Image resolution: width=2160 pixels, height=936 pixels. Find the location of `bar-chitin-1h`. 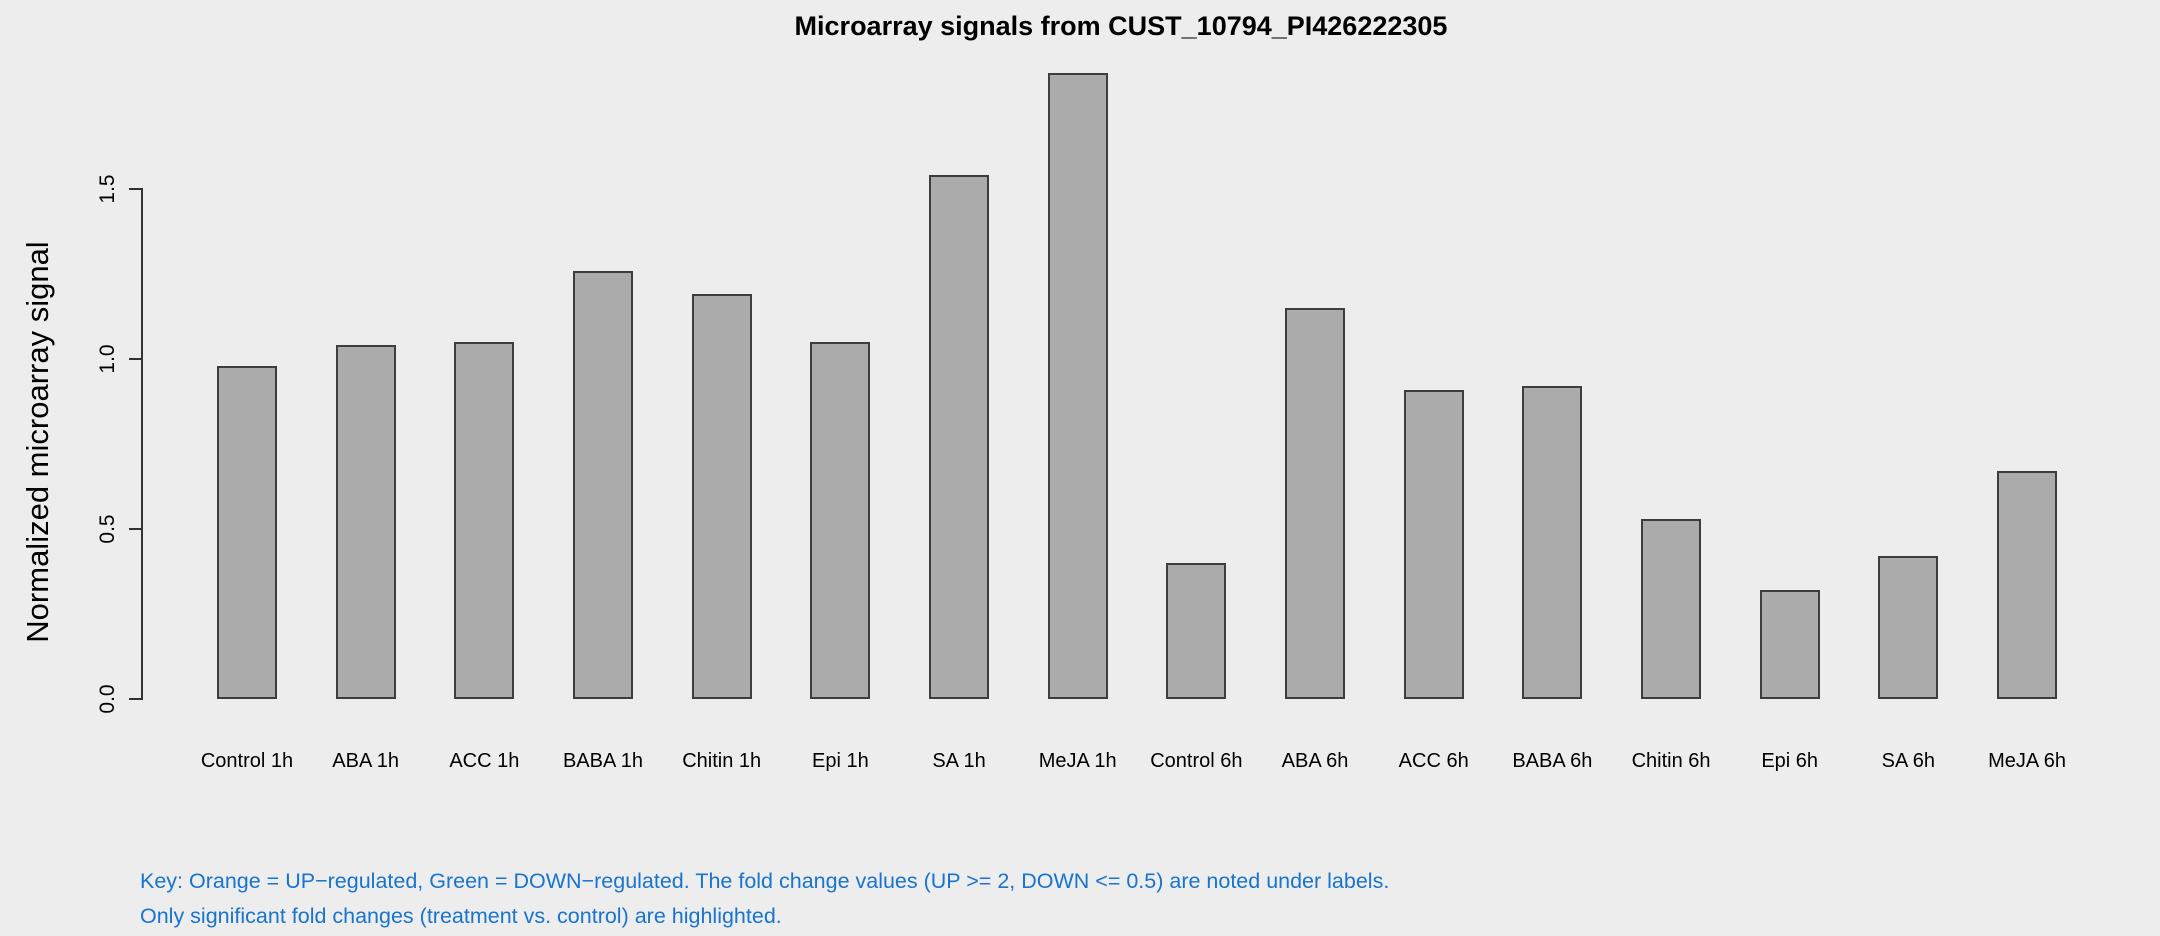

bar-chitin-1h is located at coordinates (721, 496).